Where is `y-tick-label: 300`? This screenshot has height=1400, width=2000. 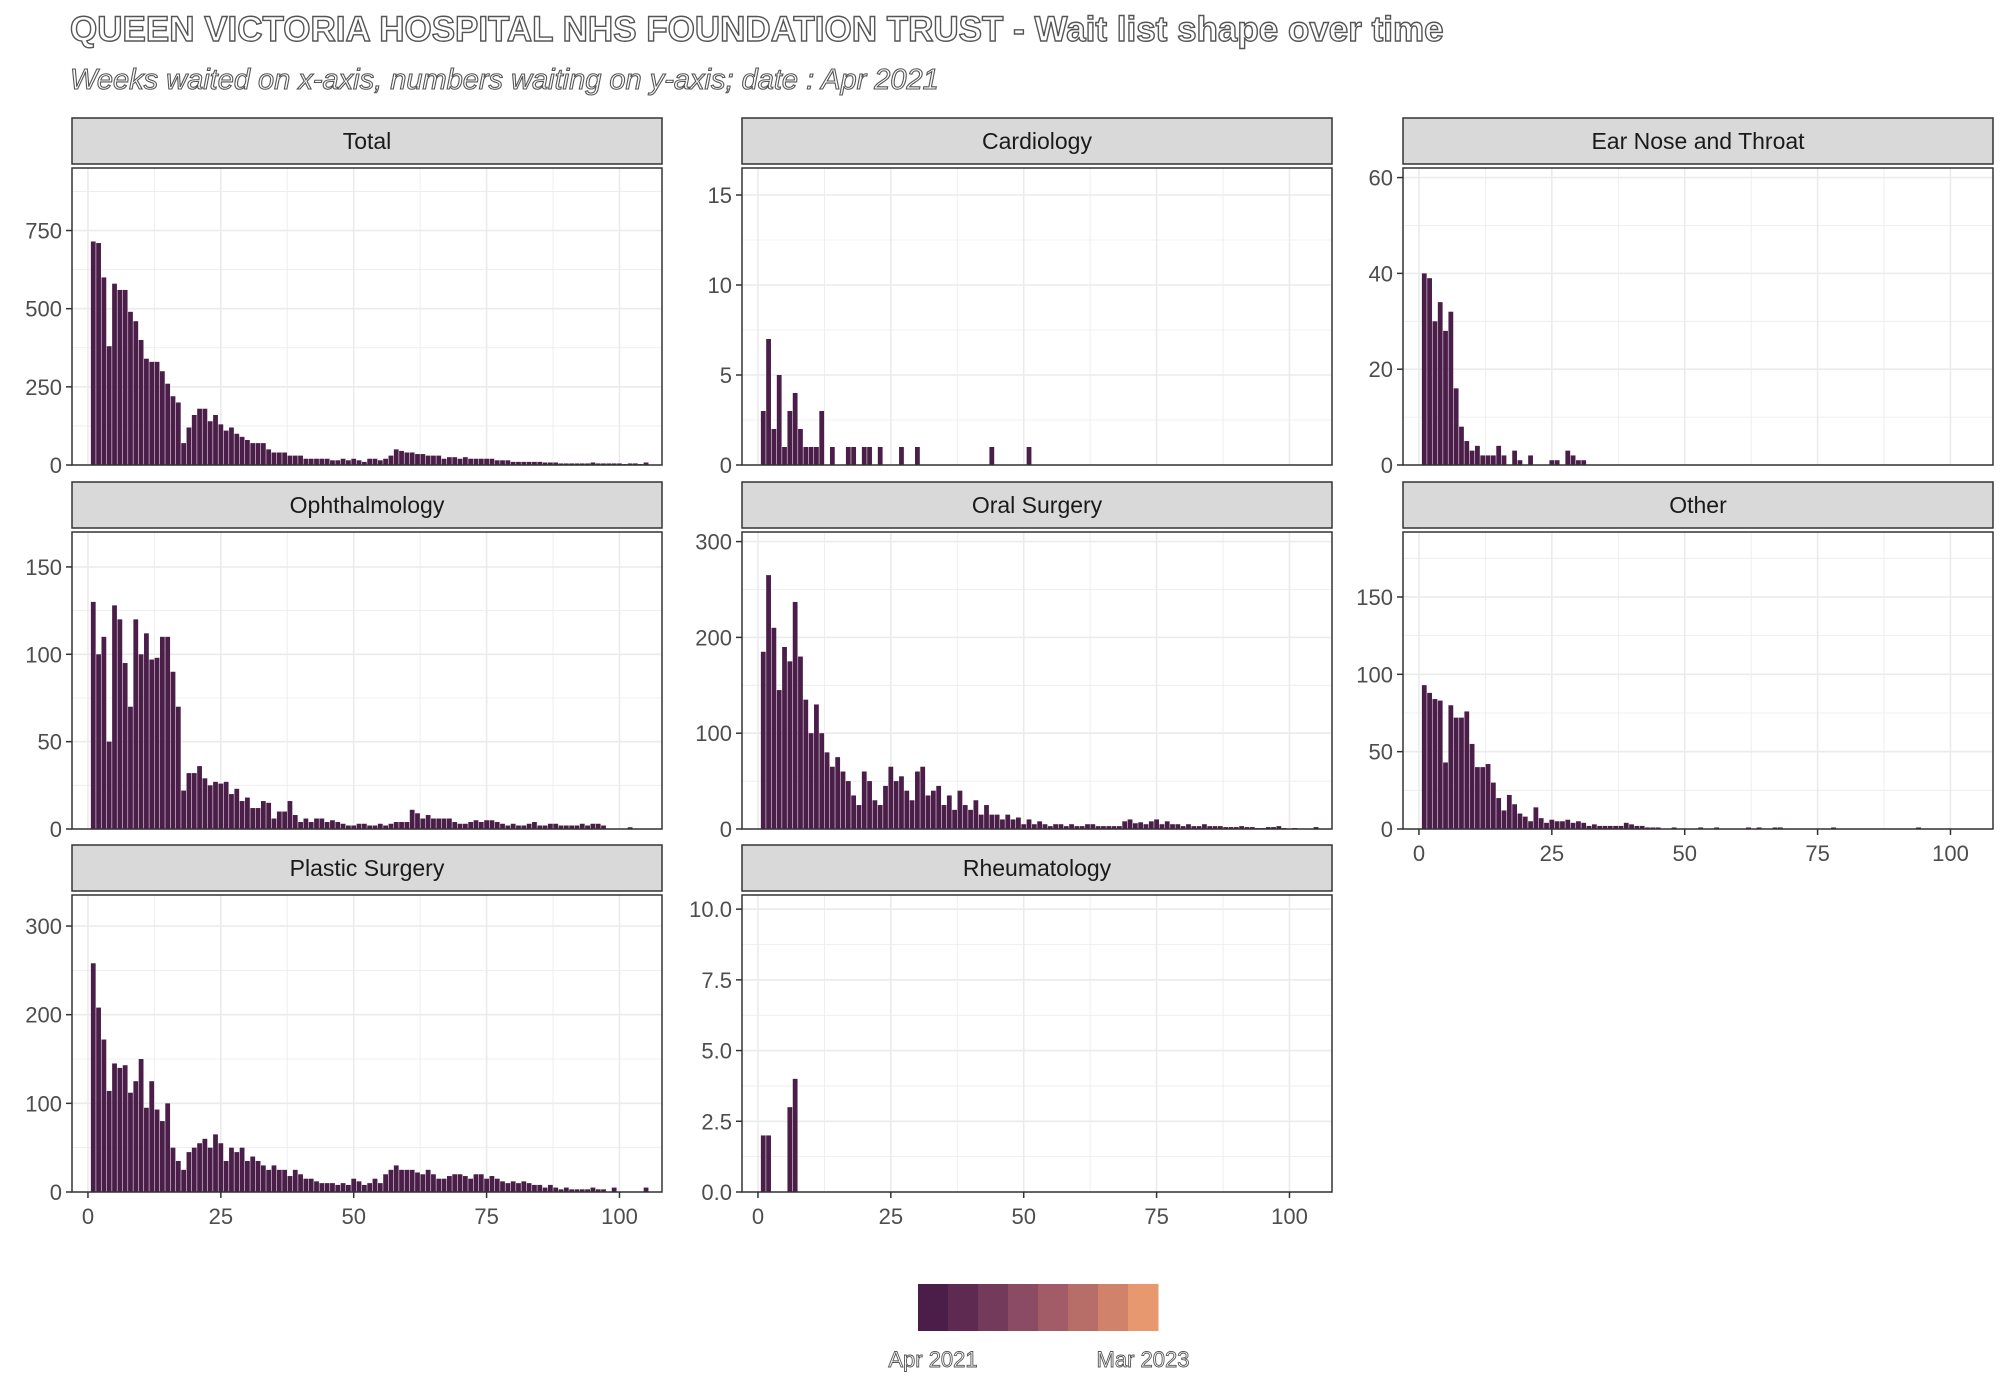
y-tick-label: 300 is located at coordinates (43, 926).